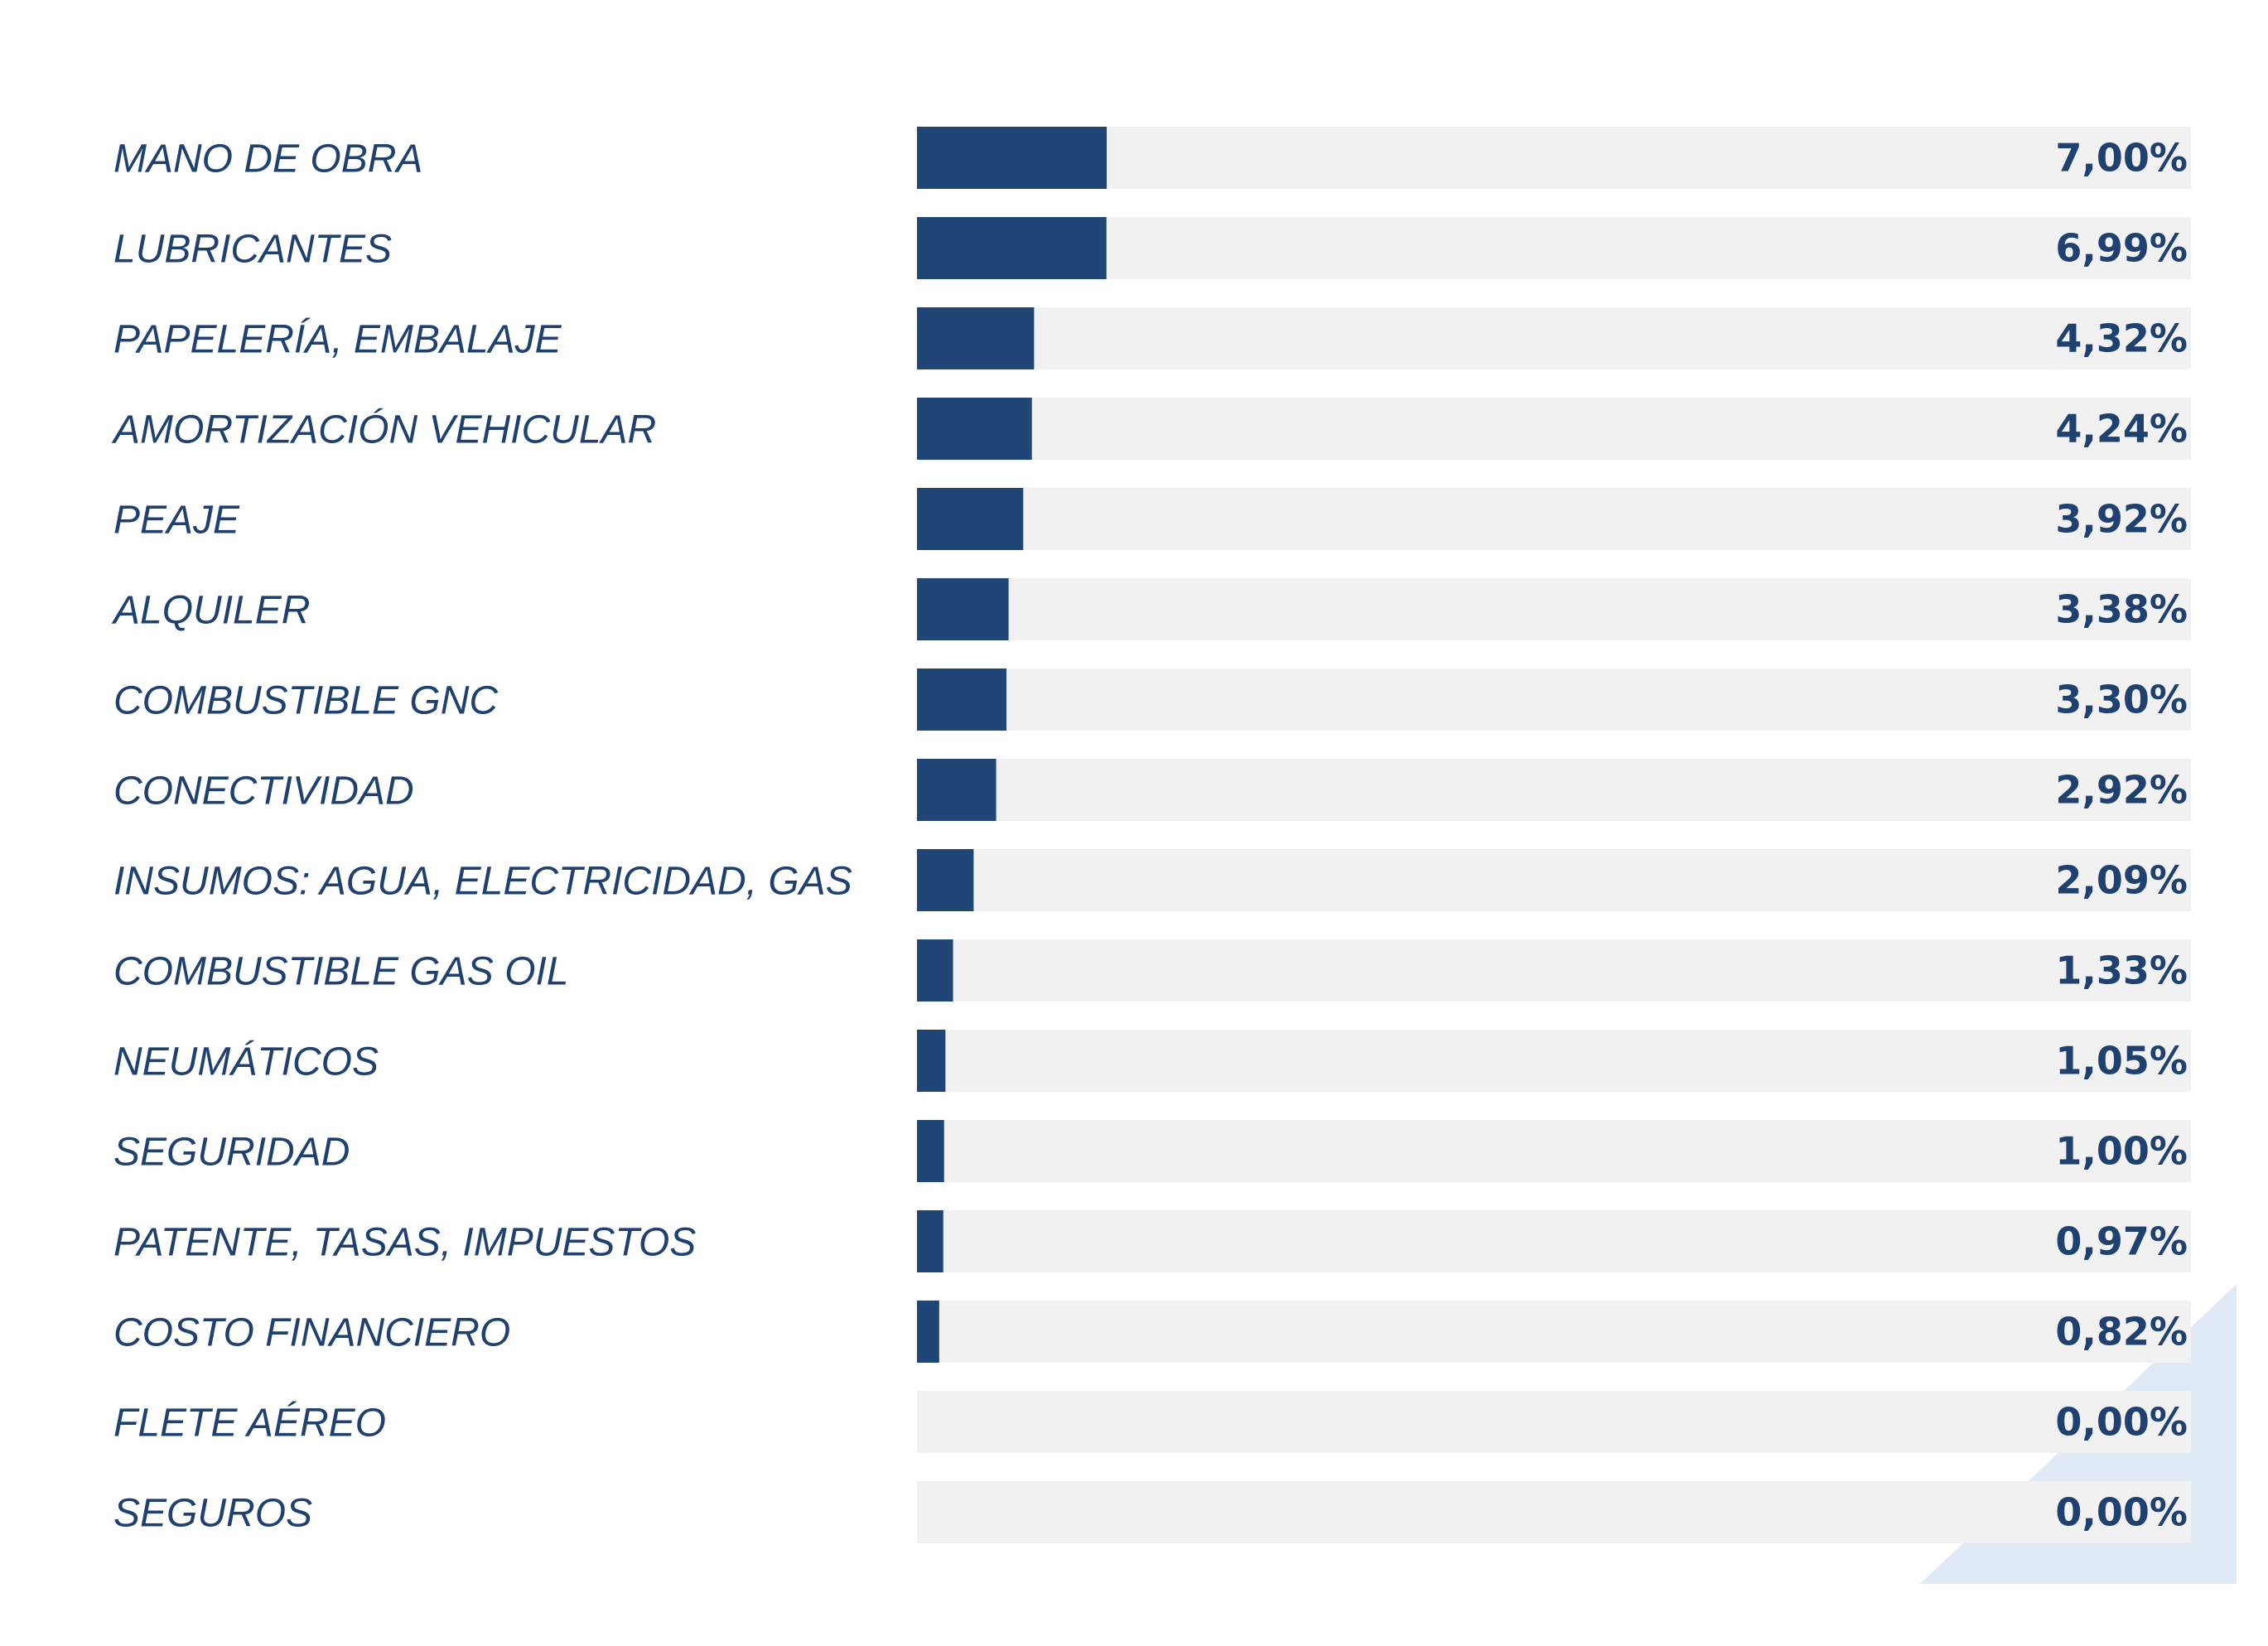 The width and height of the screenshot is (2268, 1646). I want to click on category-label: PATENTE, TASAS, IMPUESTOS, so click(404, 1243).